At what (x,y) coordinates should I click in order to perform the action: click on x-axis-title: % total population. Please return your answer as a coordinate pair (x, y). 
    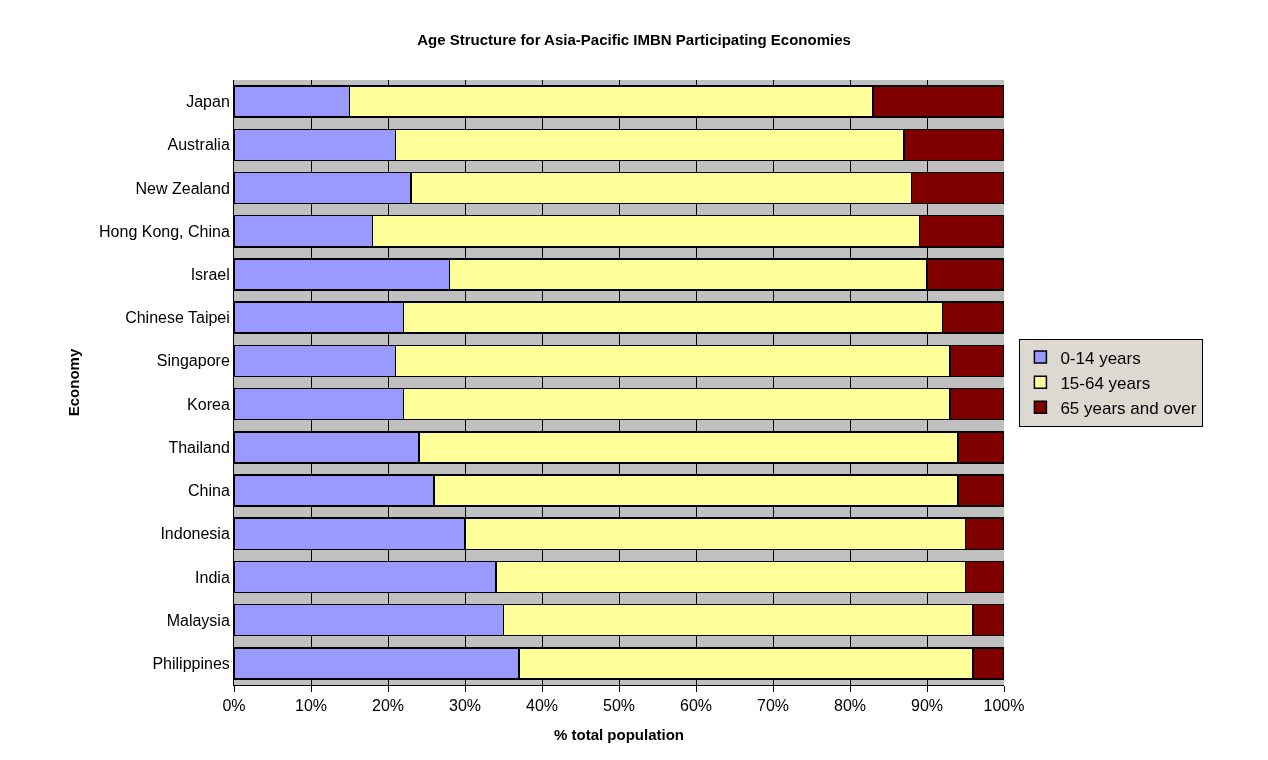
    Looking at the image, I should click on (619, 734).